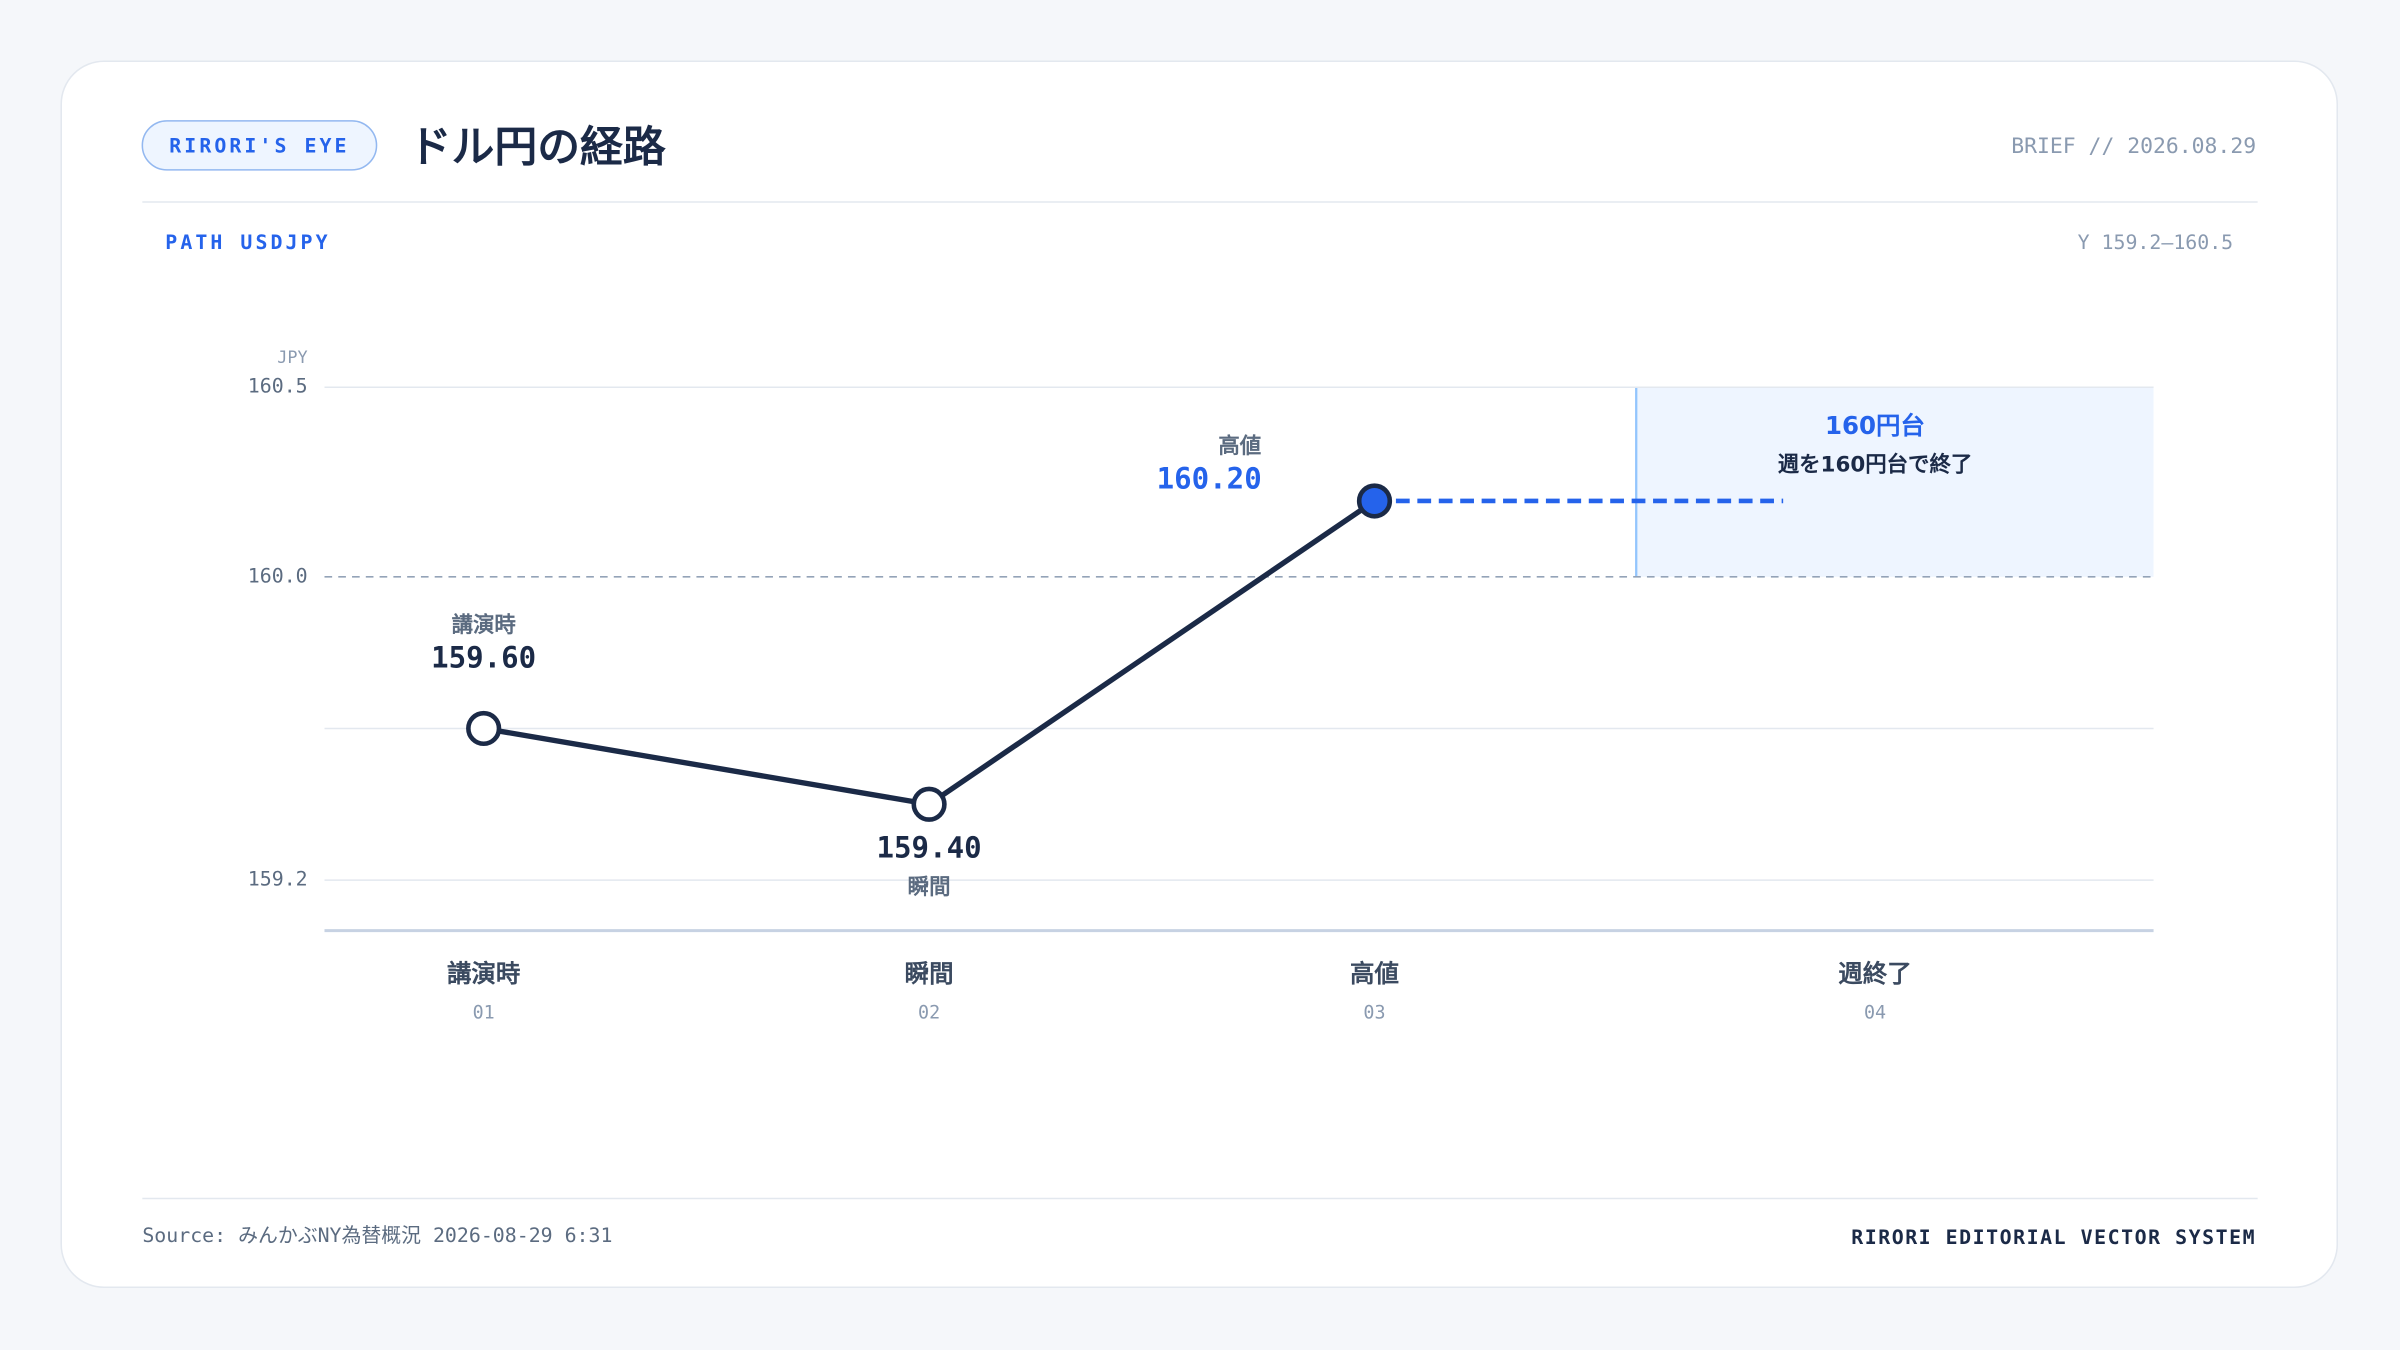 The width and height of the screenshot is (2400, 1350). Describe the element at coordinates (929, 1012) in the screenshot. I see `x-tick-code: 02` at that location.